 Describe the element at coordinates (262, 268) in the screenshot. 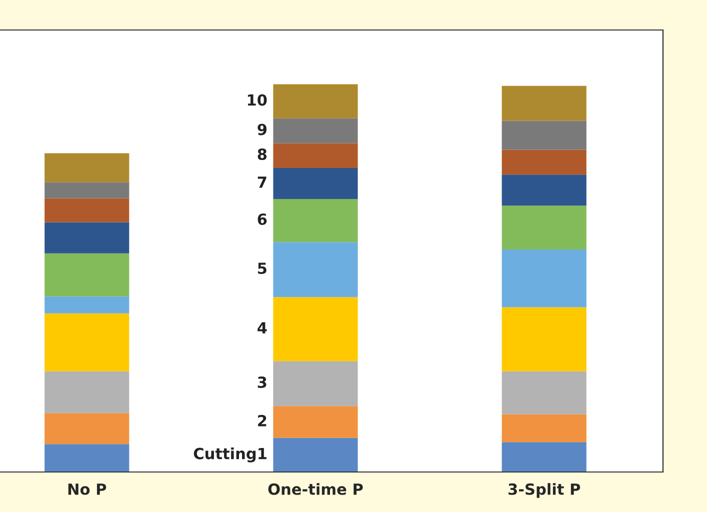

I see `series-label: 5` at that location.